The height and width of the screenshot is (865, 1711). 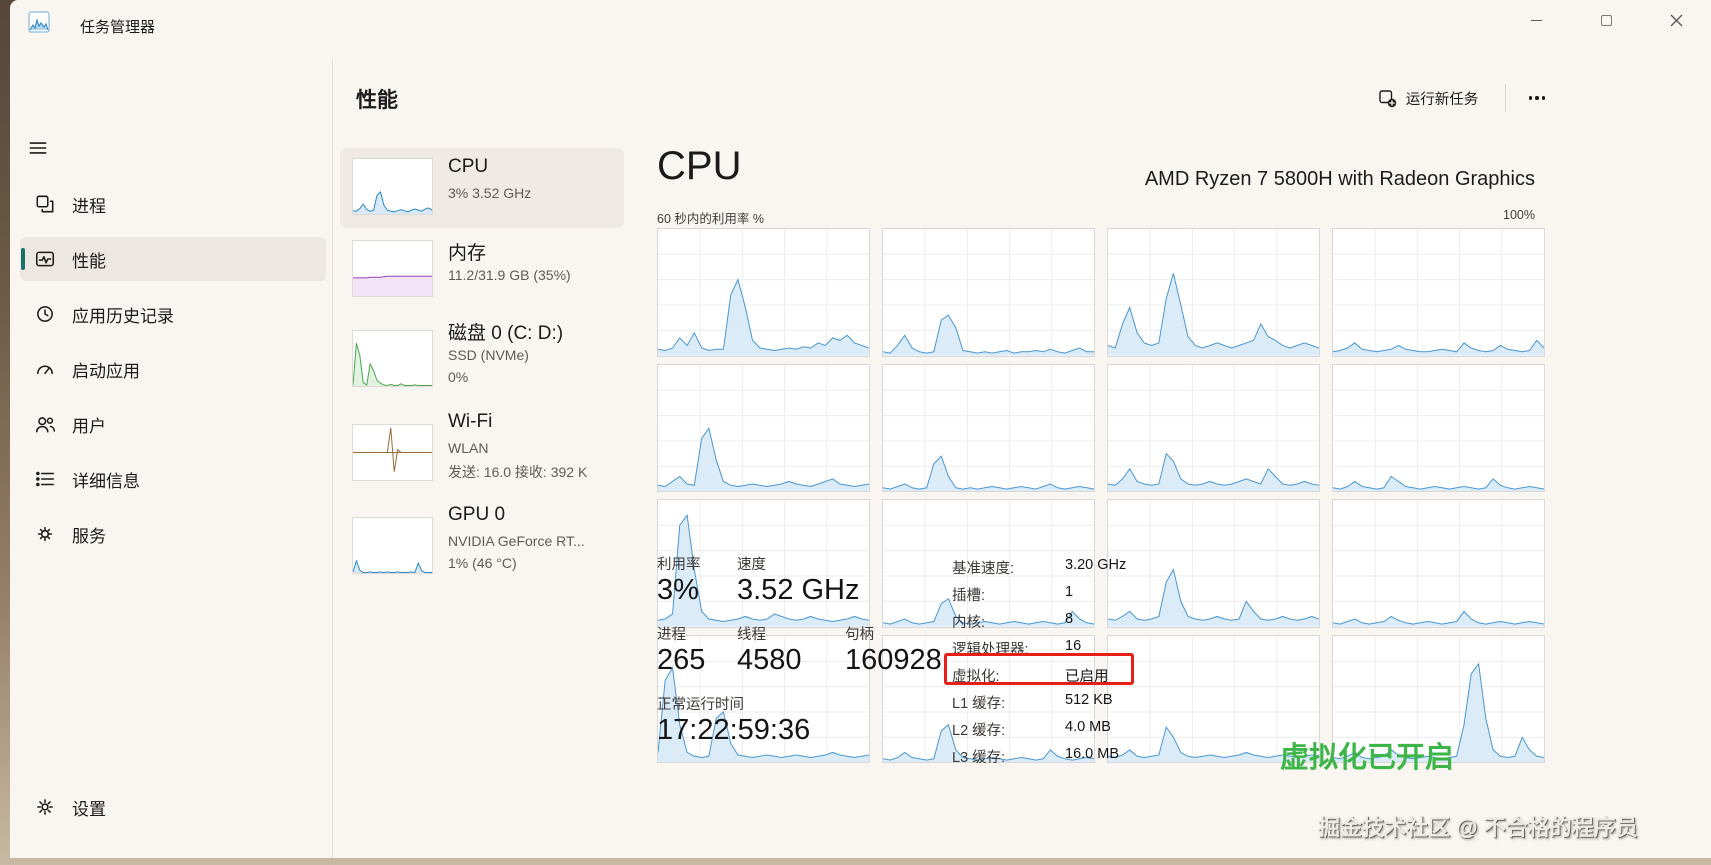 What do you see at coordinates (173, 369) in the screenshot?
I see `sidebar-item-startup-apps: 启动应用` at bounding box center [173, 369].